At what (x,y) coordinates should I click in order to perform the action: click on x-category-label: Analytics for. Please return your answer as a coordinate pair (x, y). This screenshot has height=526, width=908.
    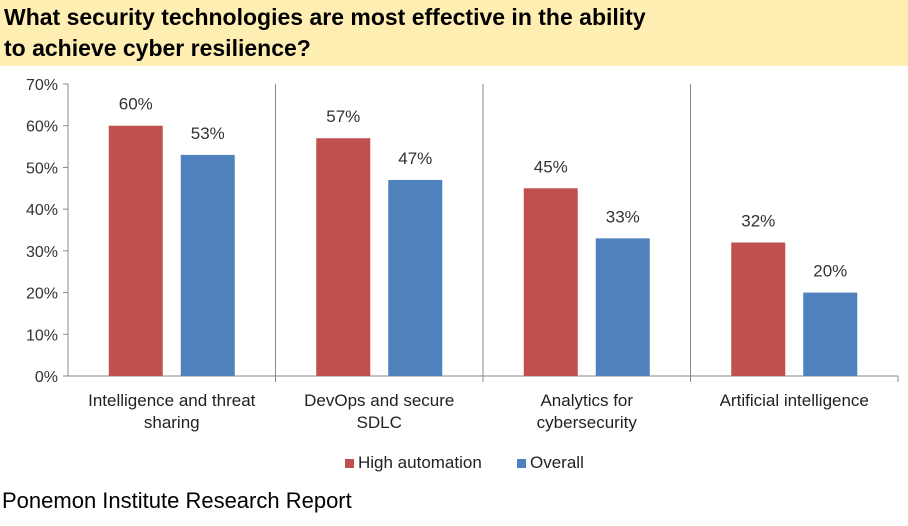
    Looking at the image, I should click on (586, 400).